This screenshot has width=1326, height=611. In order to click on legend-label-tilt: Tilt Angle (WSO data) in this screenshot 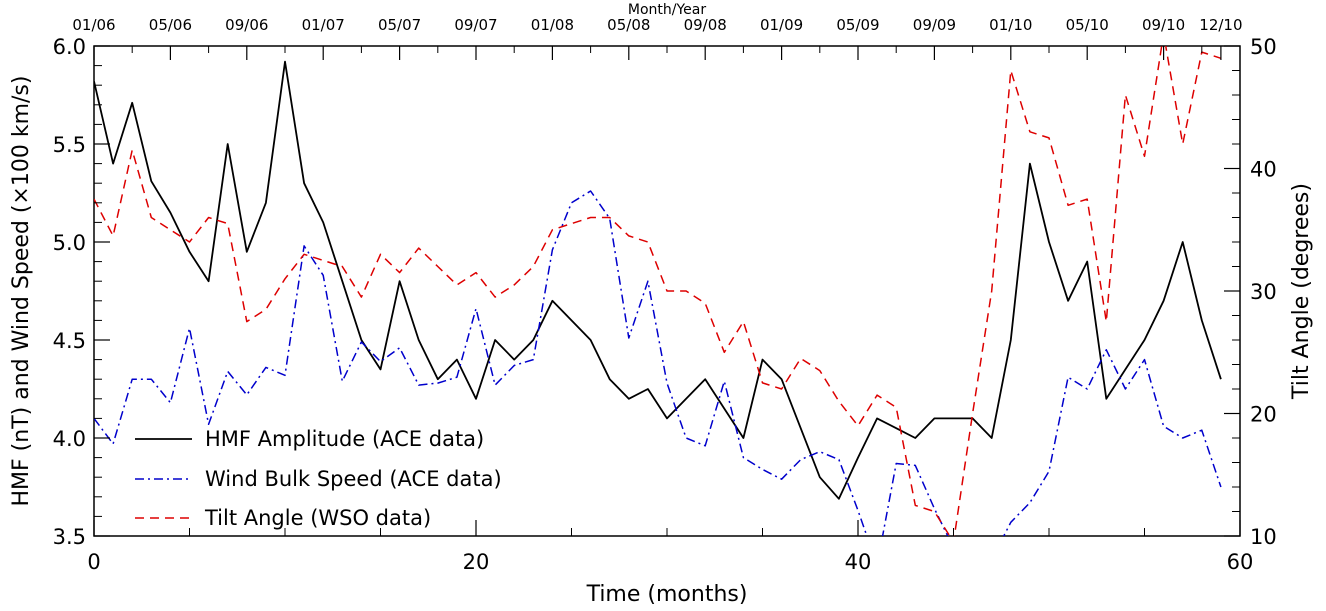, I will do `click(317, 518)`.